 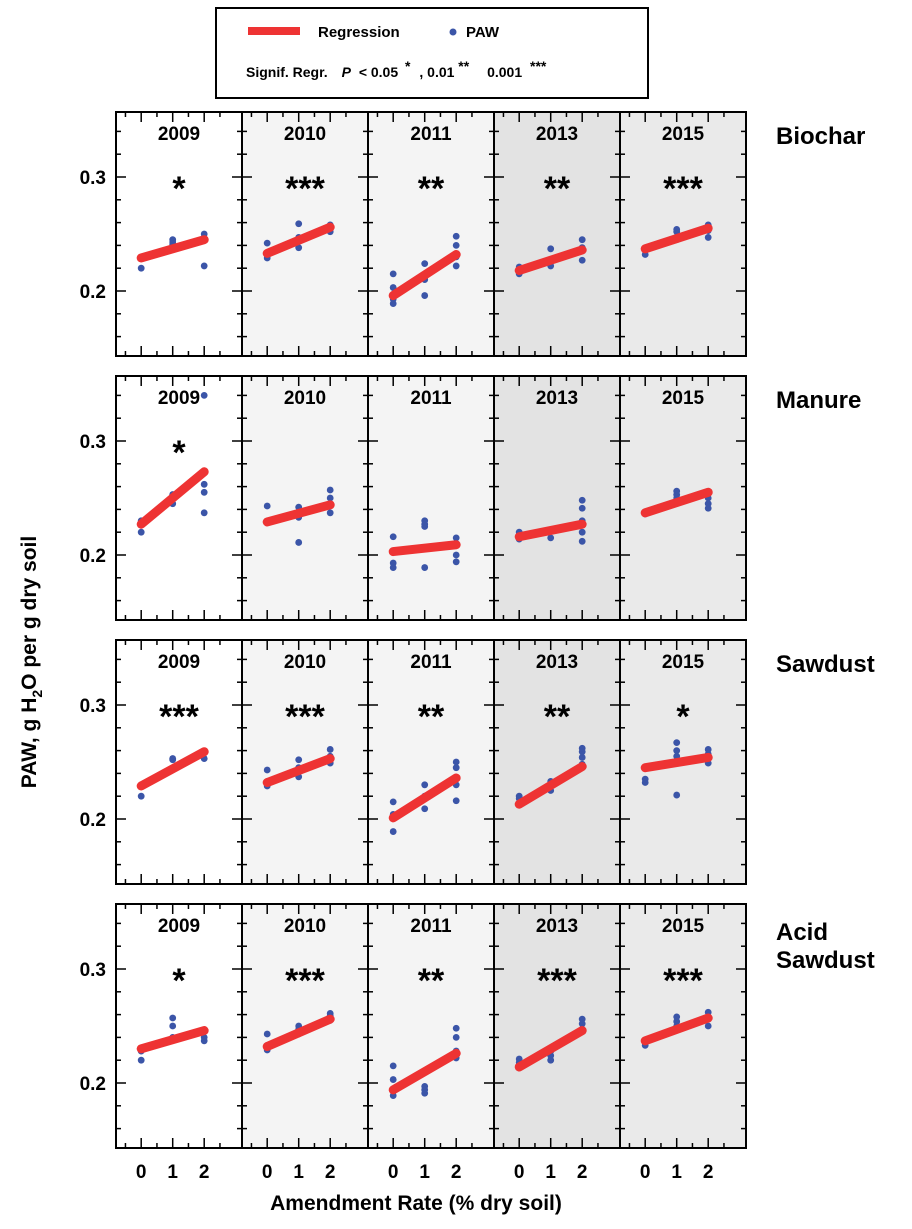 I want to click on panel-year-label: 2009, so click(x=179, y=134).